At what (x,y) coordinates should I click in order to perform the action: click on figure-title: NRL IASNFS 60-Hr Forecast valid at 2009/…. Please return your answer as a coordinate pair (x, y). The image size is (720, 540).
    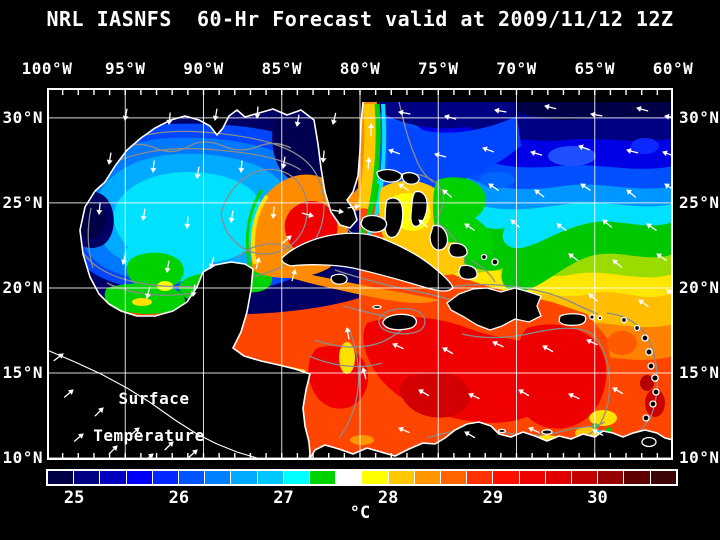
    Looking at the image, I should click on (360, 19).